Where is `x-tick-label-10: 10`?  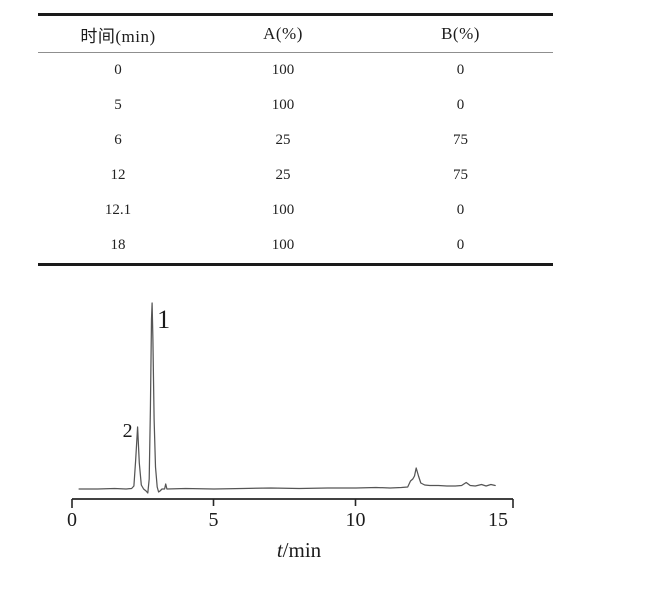
x-tick-label-10: 10 is located at coordinates (356, 520).